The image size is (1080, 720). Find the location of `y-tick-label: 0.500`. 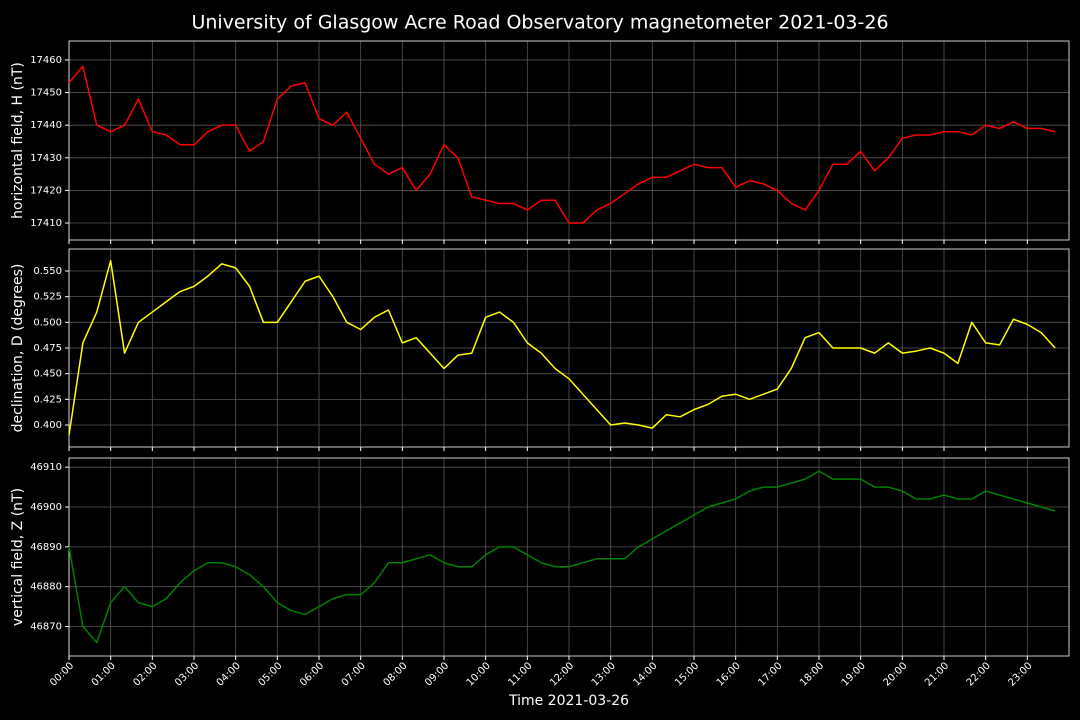

y-tick-label: 0.500 is located at coordinates (47, 322).